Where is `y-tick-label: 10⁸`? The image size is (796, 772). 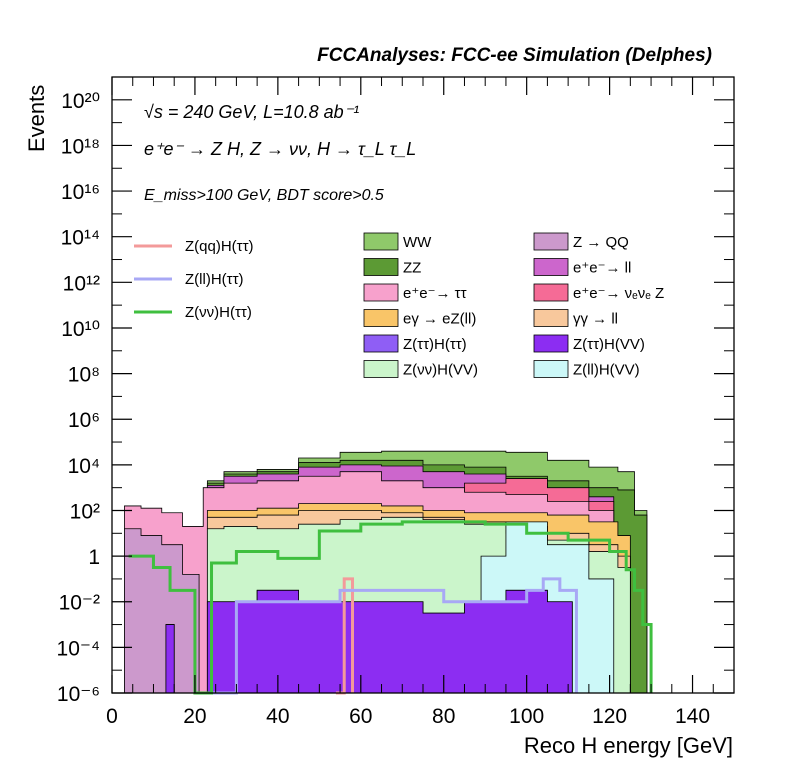
y-tick-label: 10⁸ is located at coordinates (84, 375).